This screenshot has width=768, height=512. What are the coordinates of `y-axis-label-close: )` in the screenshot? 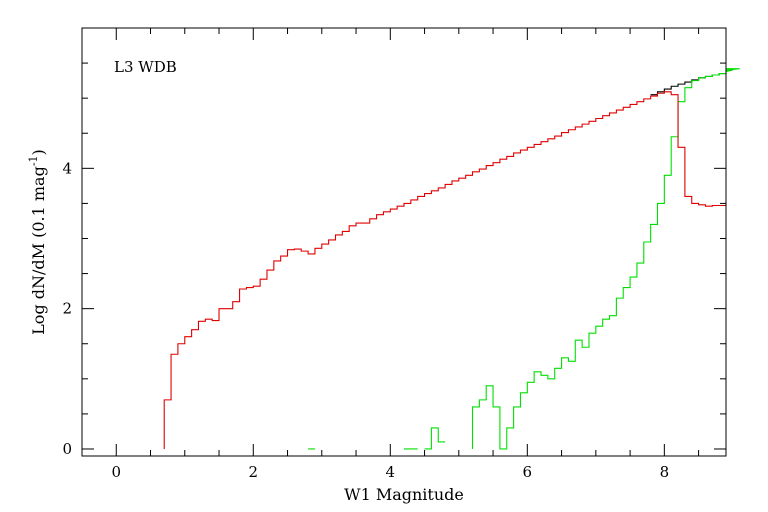 It's located at (38, 152).